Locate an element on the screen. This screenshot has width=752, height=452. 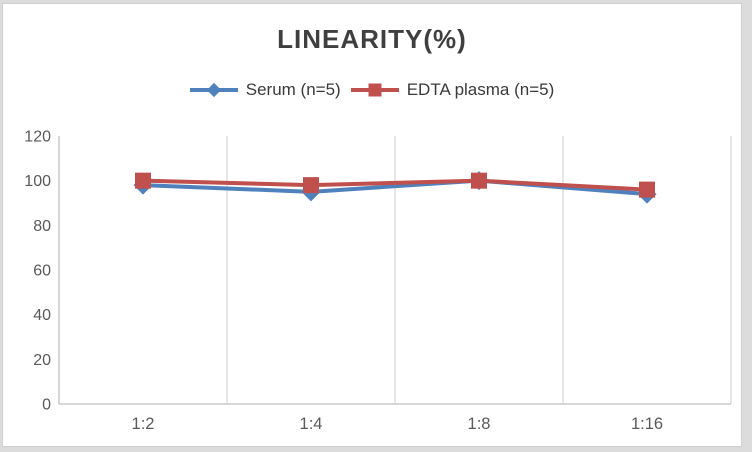
legend-label-serum: Serum (n=5) is located at coordinates (293, 89).